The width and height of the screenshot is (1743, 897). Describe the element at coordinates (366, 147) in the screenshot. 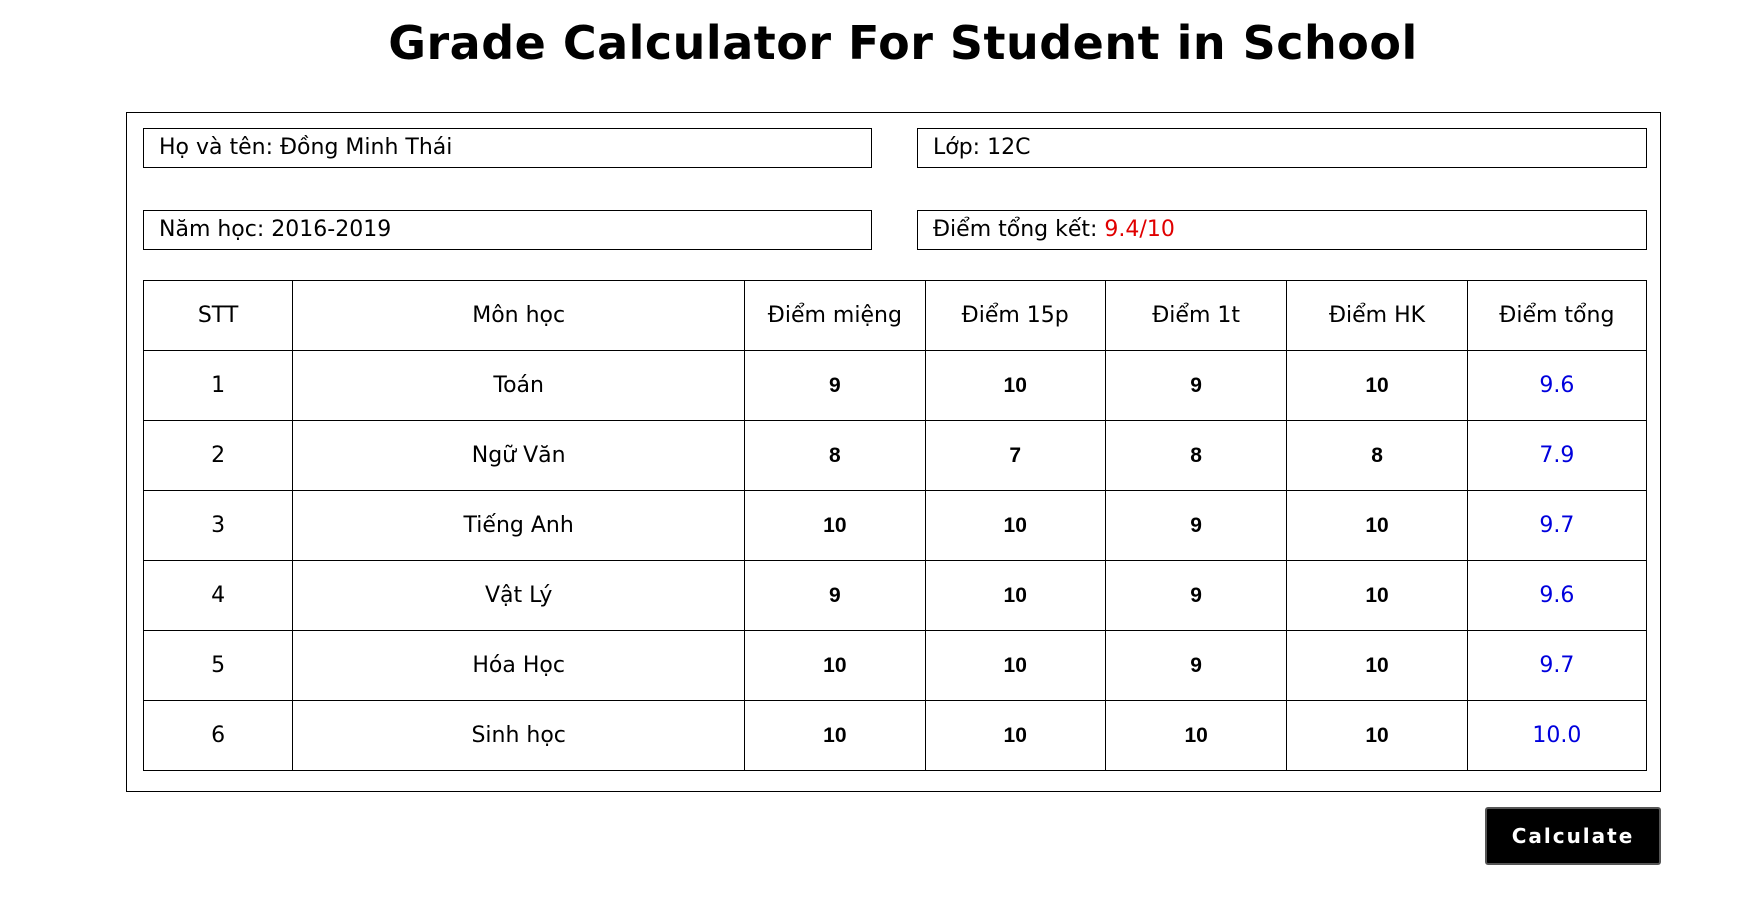

I see `student-name-value: Đồng Minh Thái` at that location.